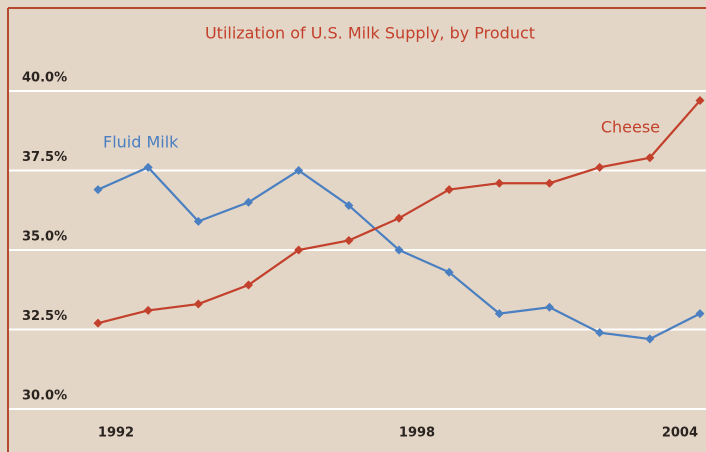 This screenshot has height=452, width=706. Describe the element at coordinates (44, 316) in the screenshot. I see `y-tick-label: 32.5%` at that location.